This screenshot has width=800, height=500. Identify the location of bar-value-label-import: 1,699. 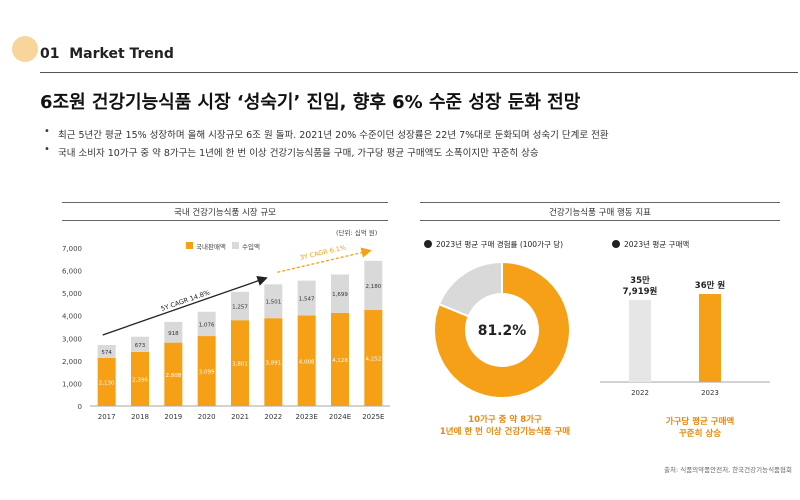
(340, 295).